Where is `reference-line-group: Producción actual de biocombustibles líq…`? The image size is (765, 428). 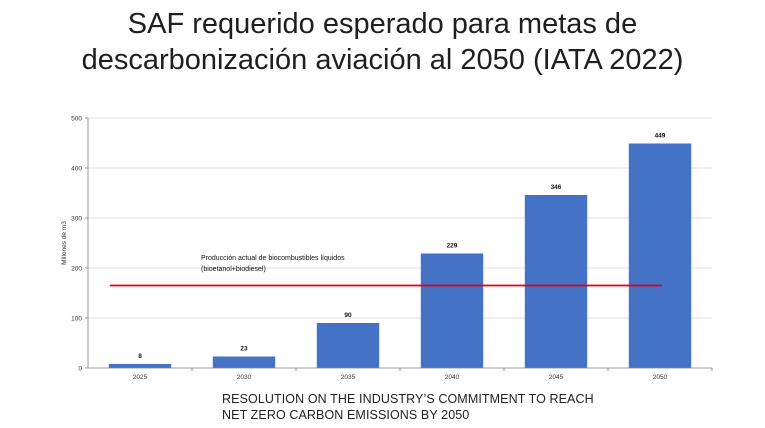
reference-line-group: Producción actual de biocombustibles líq… is located at coordinates (385, 271).